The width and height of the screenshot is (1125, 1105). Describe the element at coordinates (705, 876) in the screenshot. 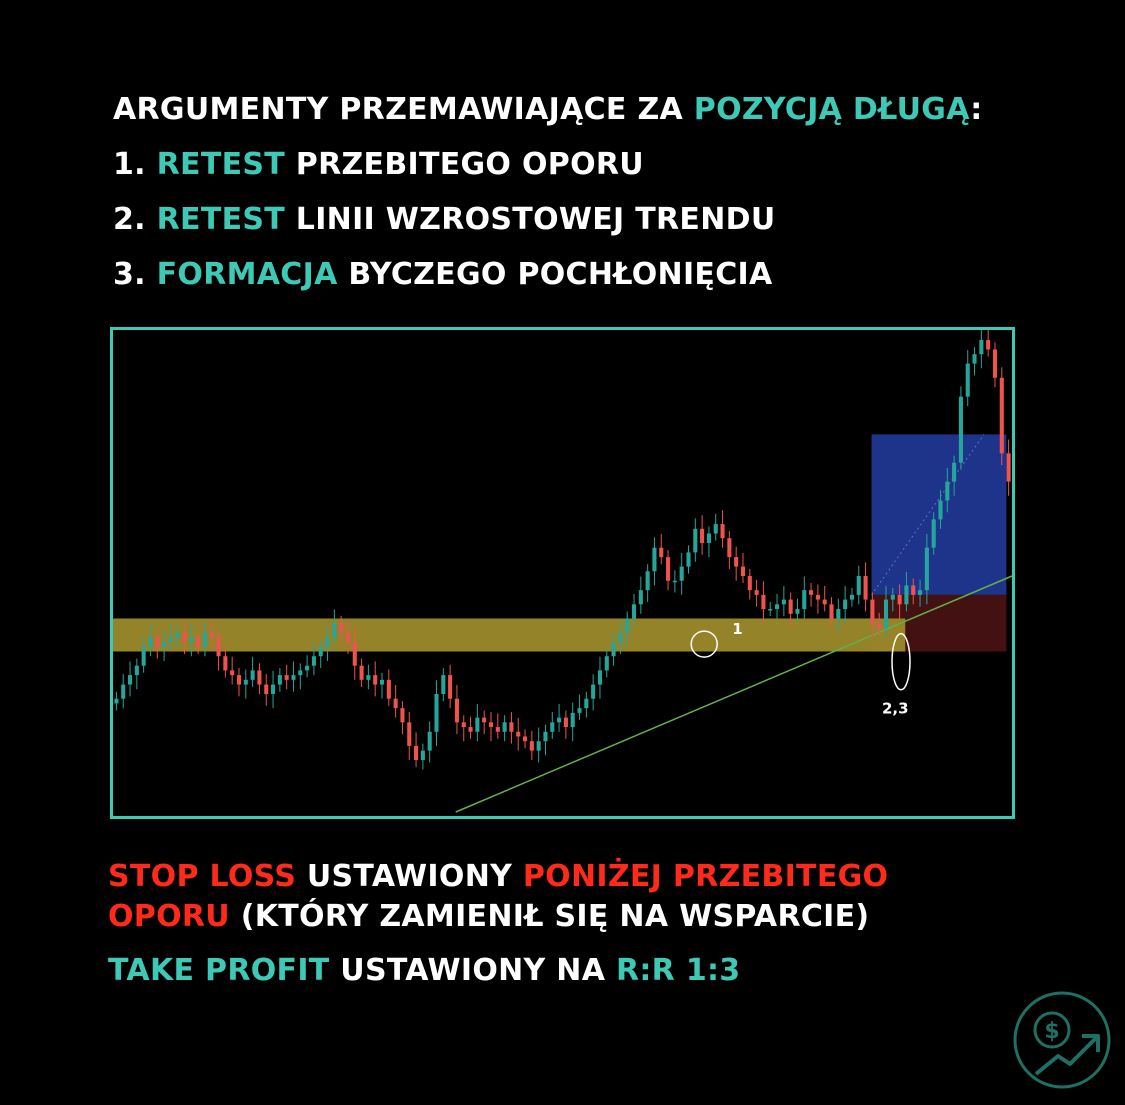

I see `stop-loss-highlight: PONIŻEJ PRZEBITEGO` at that location.